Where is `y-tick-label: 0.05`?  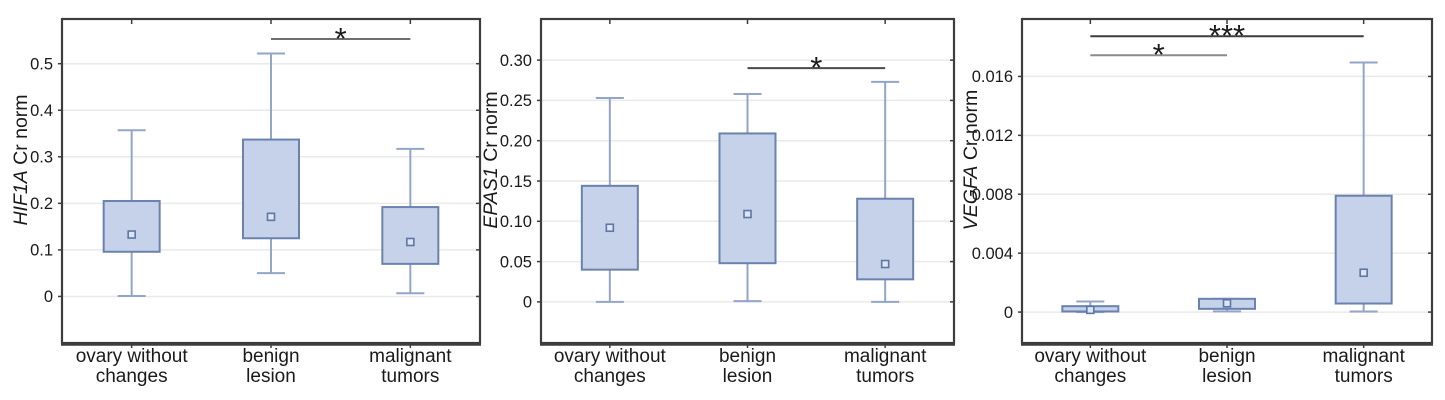 y-tick-label: 0.05 is located at coordinates (516, 262).